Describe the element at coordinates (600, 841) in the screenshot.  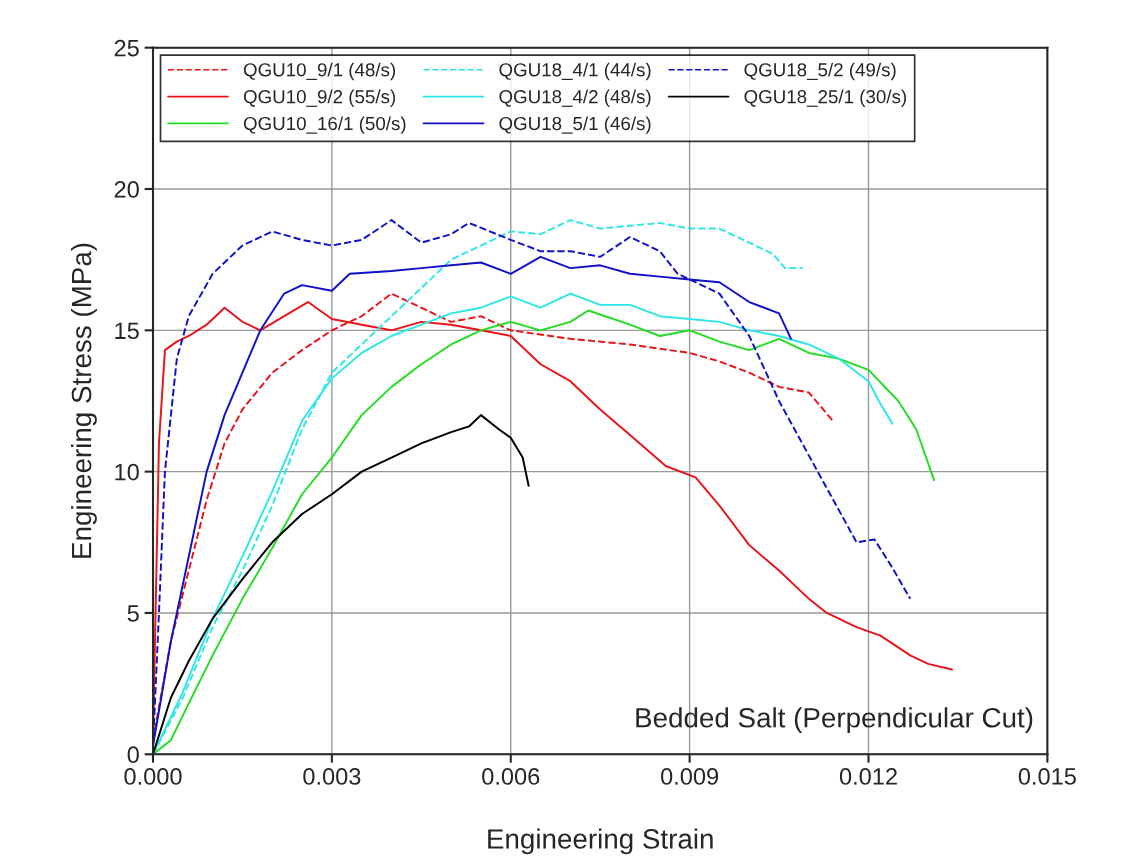
I see `x-axis-title: Engineering Strain` at that location.